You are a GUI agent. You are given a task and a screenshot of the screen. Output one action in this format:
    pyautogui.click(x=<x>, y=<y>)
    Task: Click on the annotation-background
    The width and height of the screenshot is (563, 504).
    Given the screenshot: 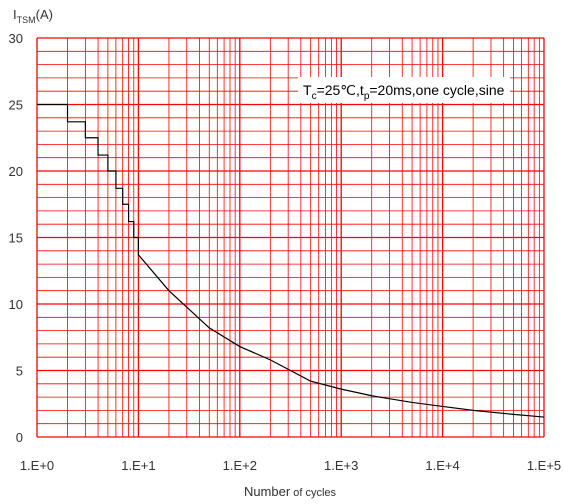 What is the action you would take?
    pyautogui.click(x=404, y=90)
    